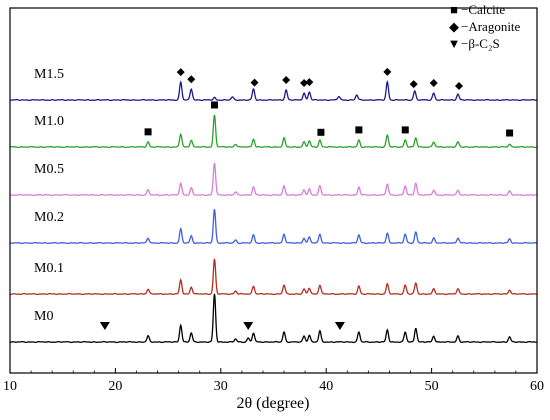  I want to click on series-labels: M1.5 M1.0 M0.5 M0.2 M0.1 M0, so click(49, 195).